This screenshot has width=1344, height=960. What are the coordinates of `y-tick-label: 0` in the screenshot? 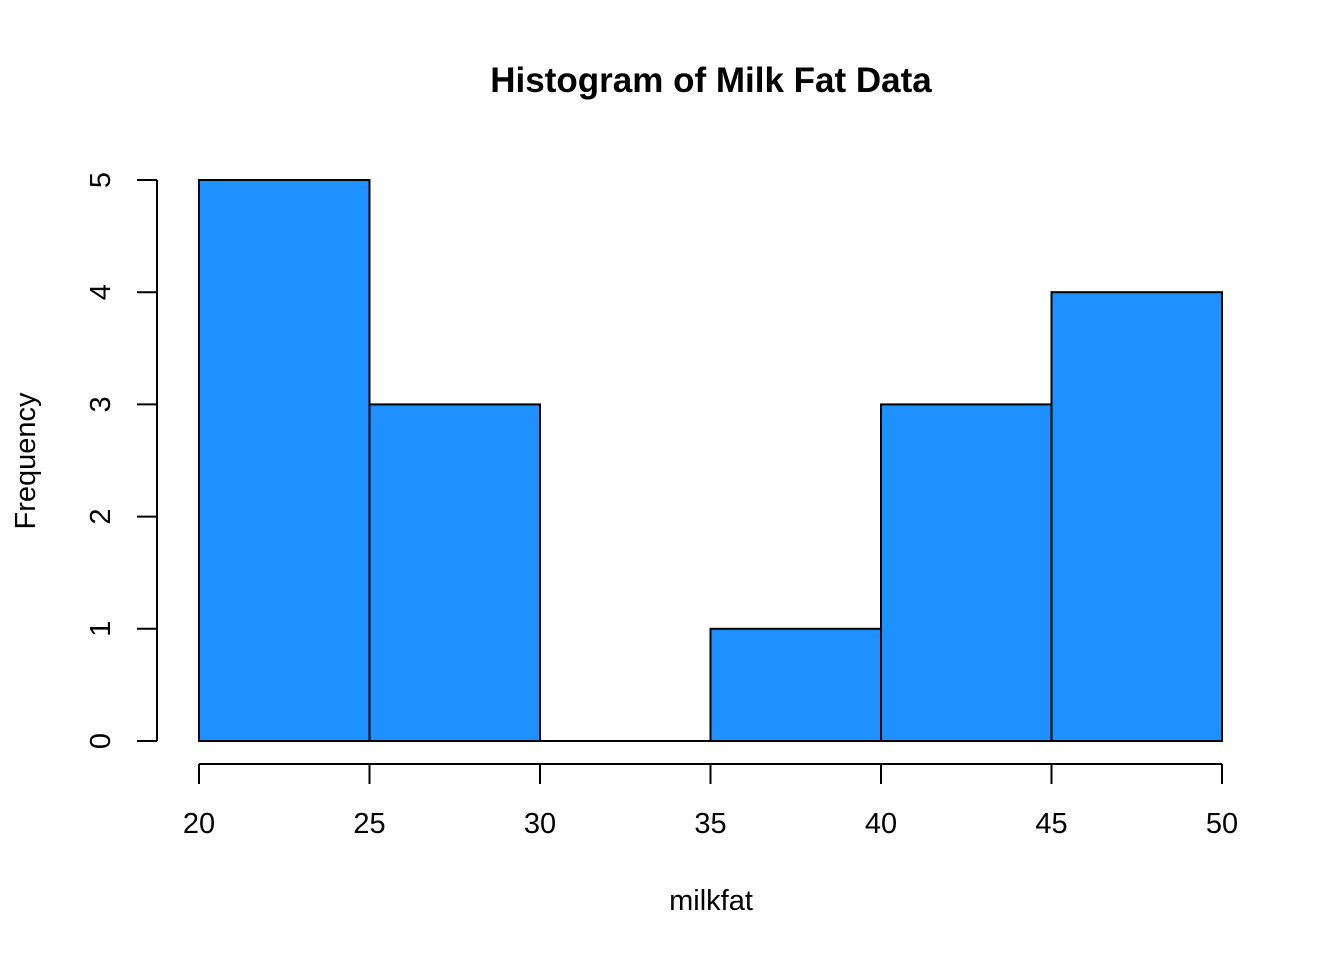 It's located at (101, 741).